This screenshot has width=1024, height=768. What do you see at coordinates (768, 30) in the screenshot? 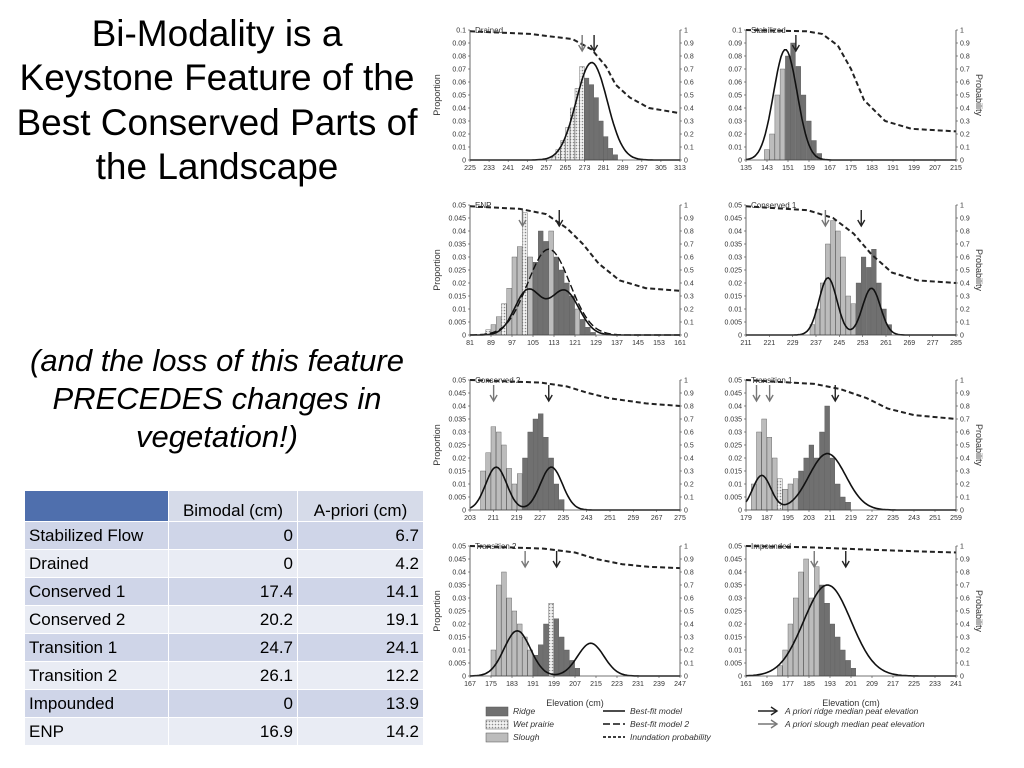
I see `panel-label: Stabilized` at bounding box center [768, 30].